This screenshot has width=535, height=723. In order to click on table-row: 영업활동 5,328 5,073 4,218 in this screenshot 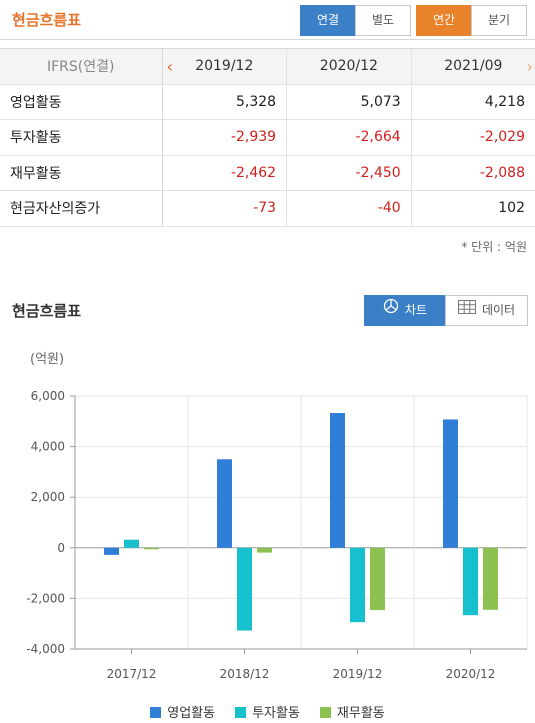, I will do `click(267, 102)`.